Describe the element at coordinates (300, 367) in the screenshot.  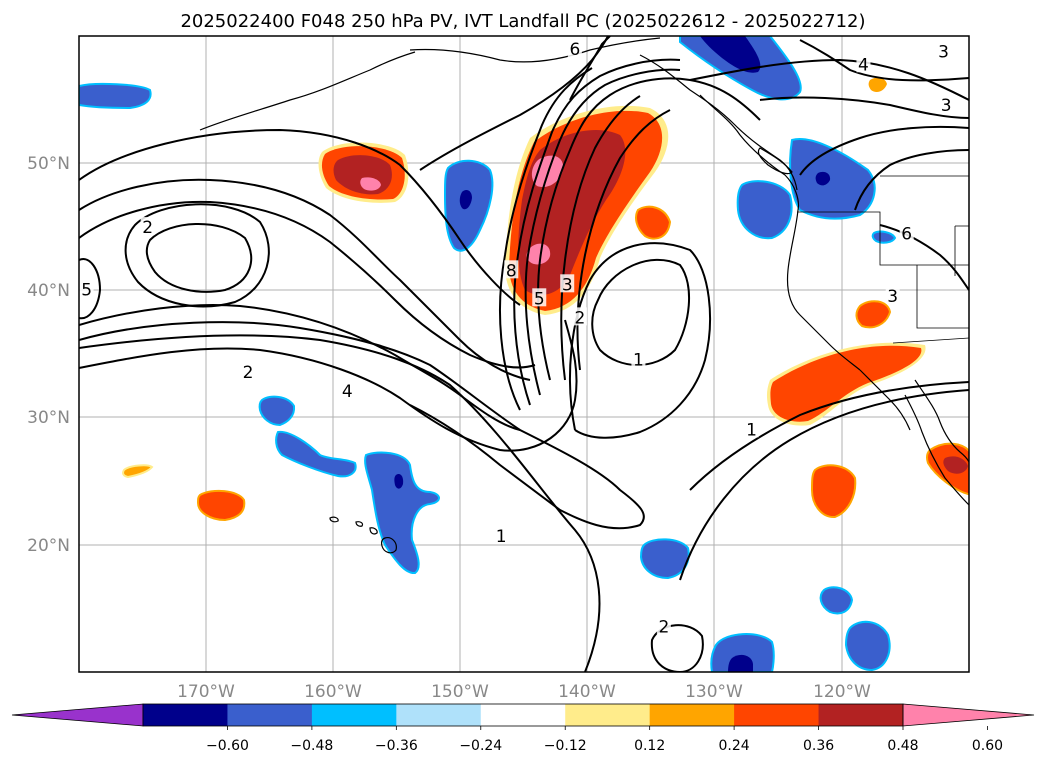
I see `contour-4-west` at that location.